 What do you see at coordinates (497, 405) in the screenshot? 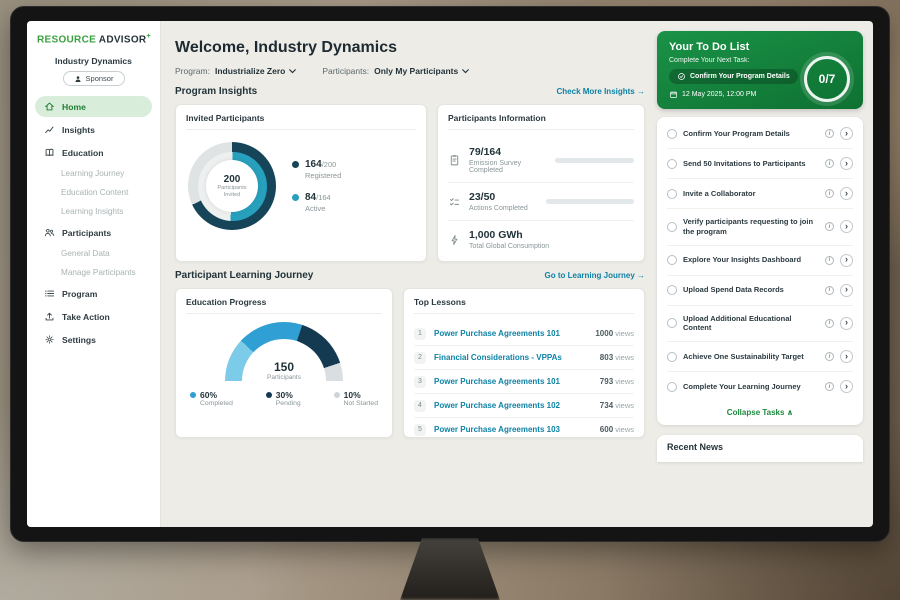
I see `lesson-link: Power Purchase Agreements 102` at bounding box center [497, 405].